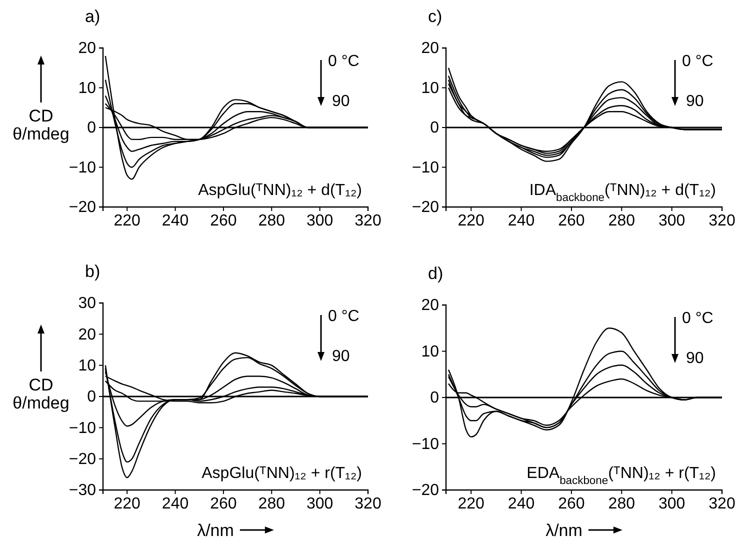  Describe the element at coordinates (436, 273) in the screenshot. I see `chart-title: d)` at that location.